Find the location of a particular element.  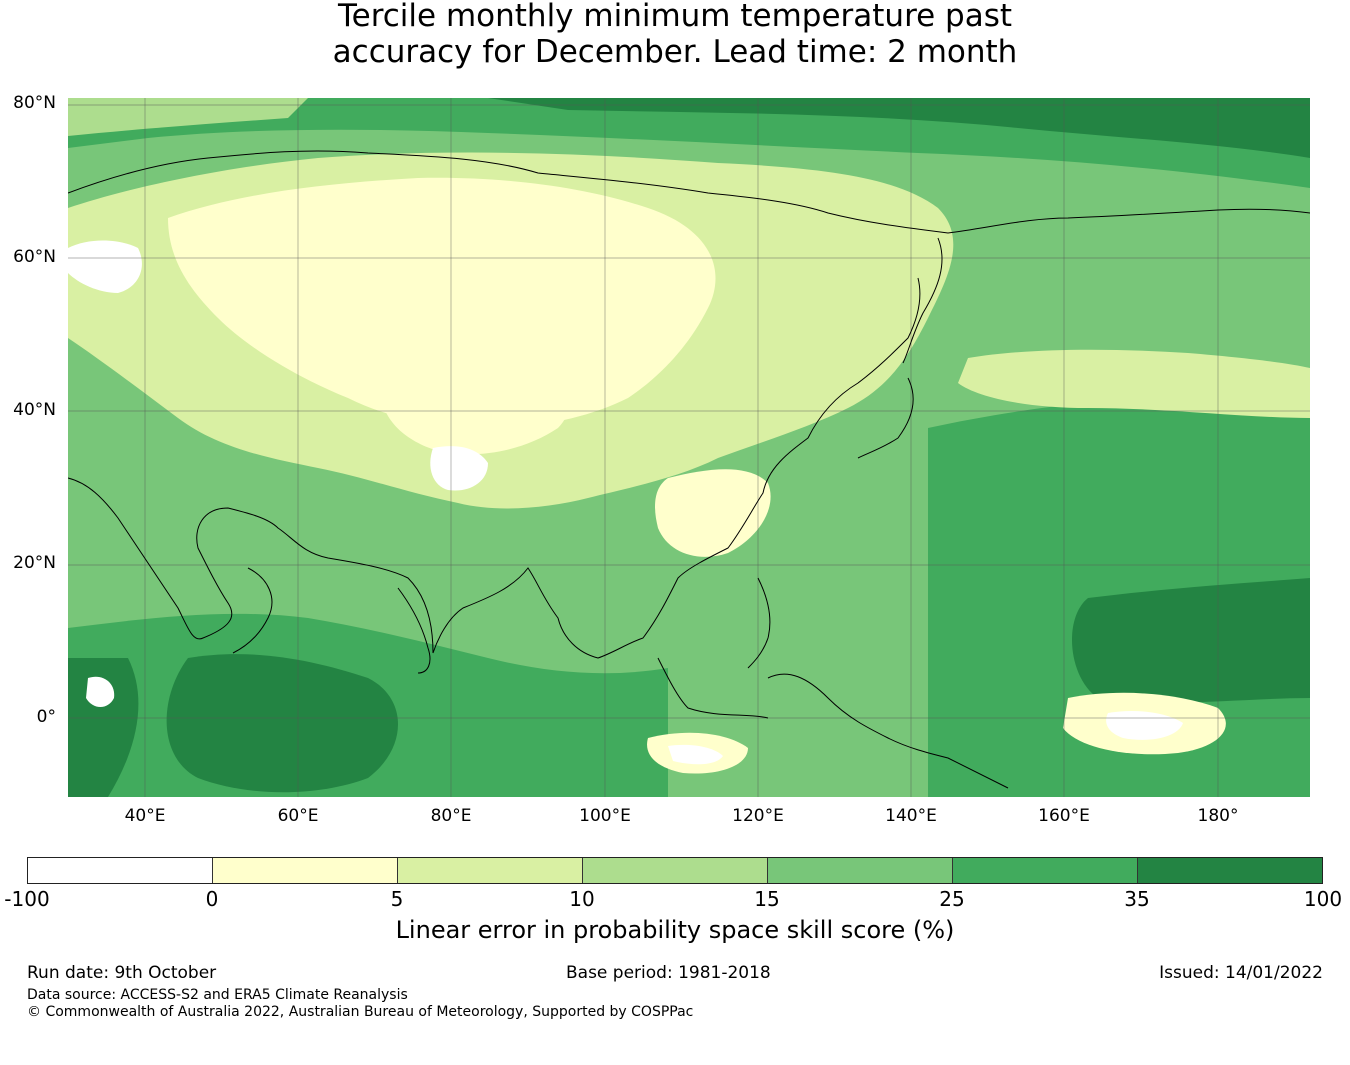

tibet-pale-region is located at coordinates (475, 403).